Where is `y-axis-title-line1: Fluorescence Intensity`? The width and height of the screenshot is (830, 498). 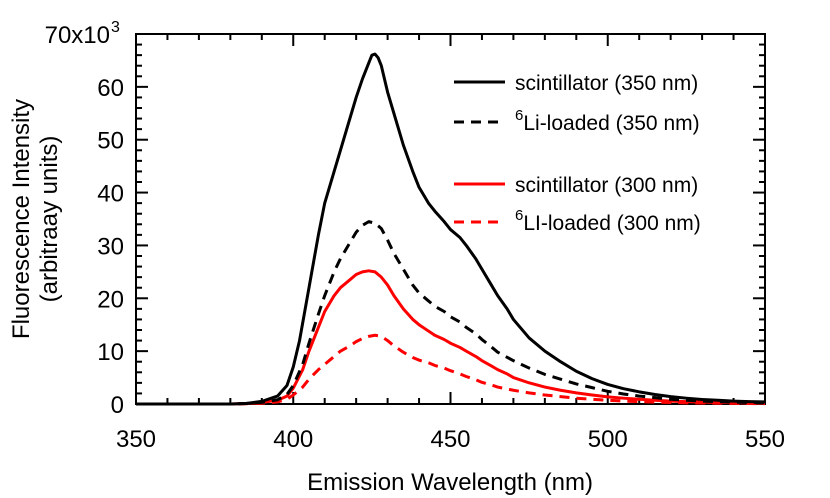
y-axis-title-line1: Fluorescence Intensity is located at coordinates (21, 219).